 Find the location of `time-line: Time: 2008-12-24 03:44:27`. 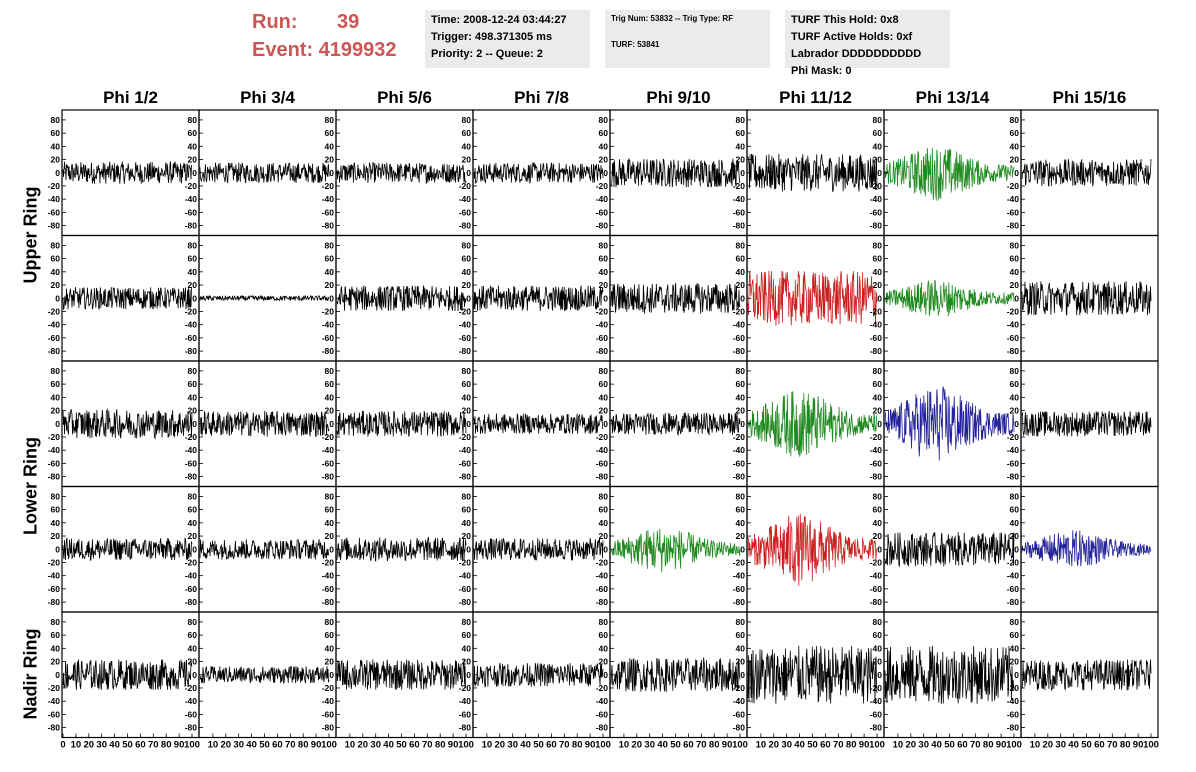

time-line: Time: 2008-12-24 03:44:27 is located at coordinates (499, 20).